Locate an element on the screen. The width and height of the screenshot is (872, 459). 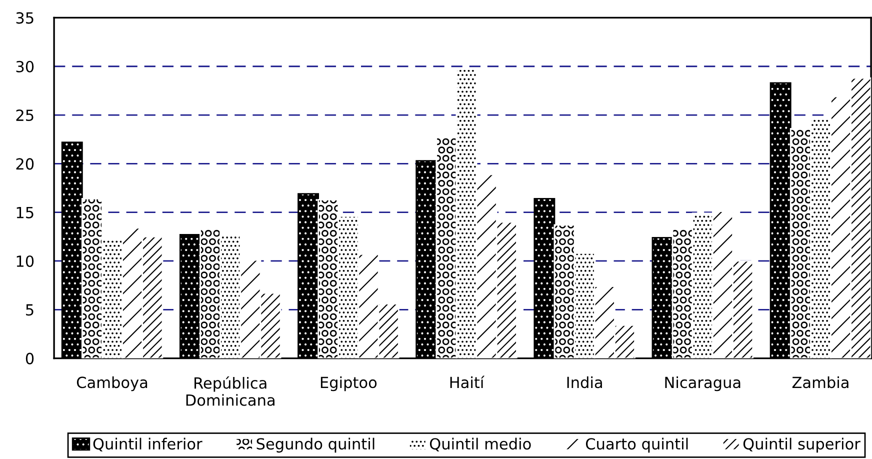
x-tick-label: Egiptoo is located at coordinates (348, 384).